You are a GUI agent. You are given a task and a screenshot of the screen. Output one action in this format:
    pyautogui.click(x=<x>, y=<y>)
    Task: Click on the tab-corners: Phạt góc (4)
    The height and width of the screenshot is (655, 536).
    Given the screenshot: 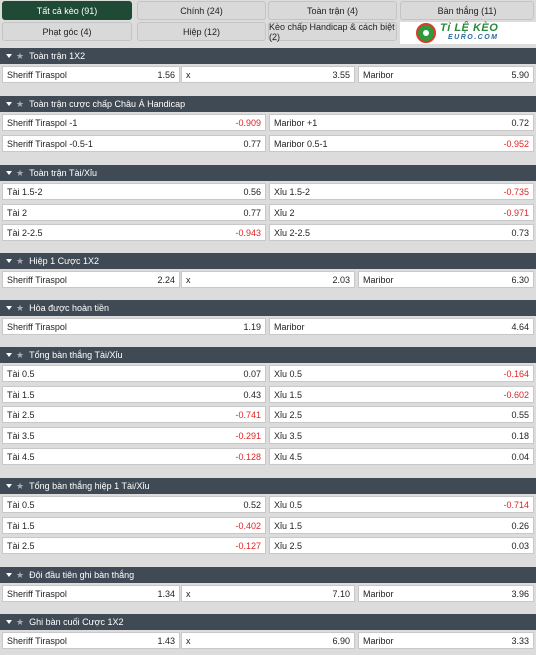 What is the action you would take?
    pyautogui.click(x=67, y=31)
    